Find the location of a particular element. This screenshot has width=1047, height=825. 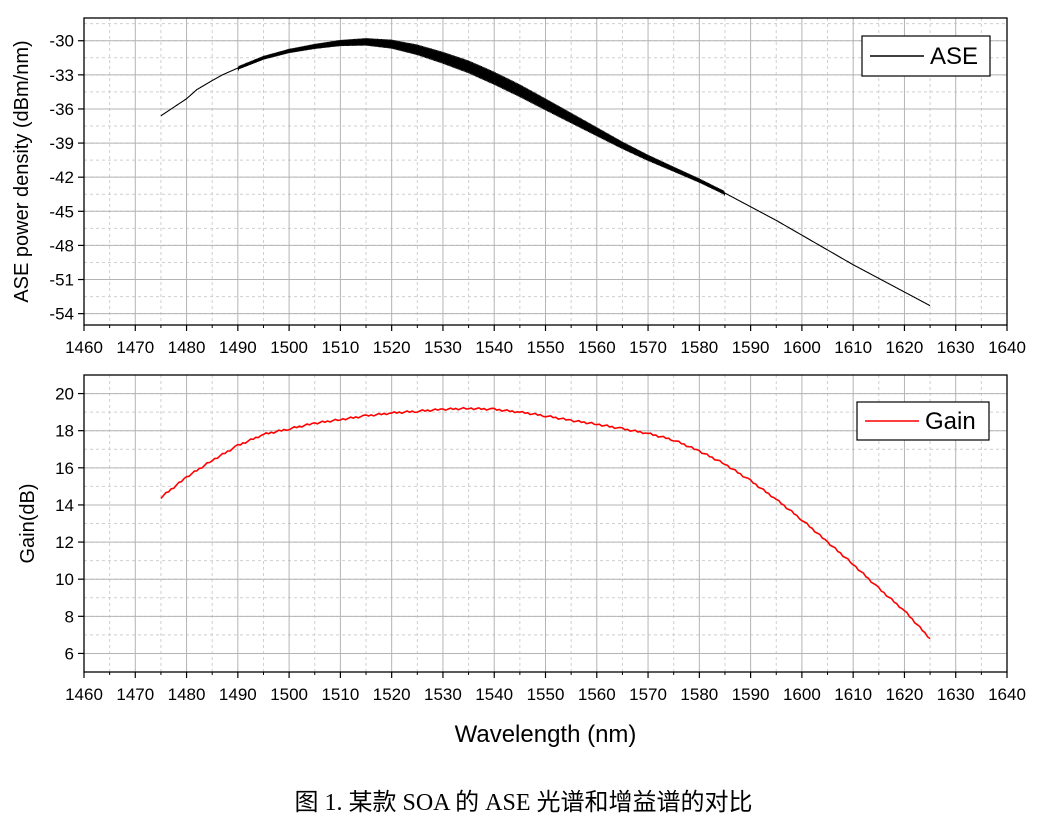

y-axis-title: ASE power density (dBm/nm) is located at coordinates (22, 171).